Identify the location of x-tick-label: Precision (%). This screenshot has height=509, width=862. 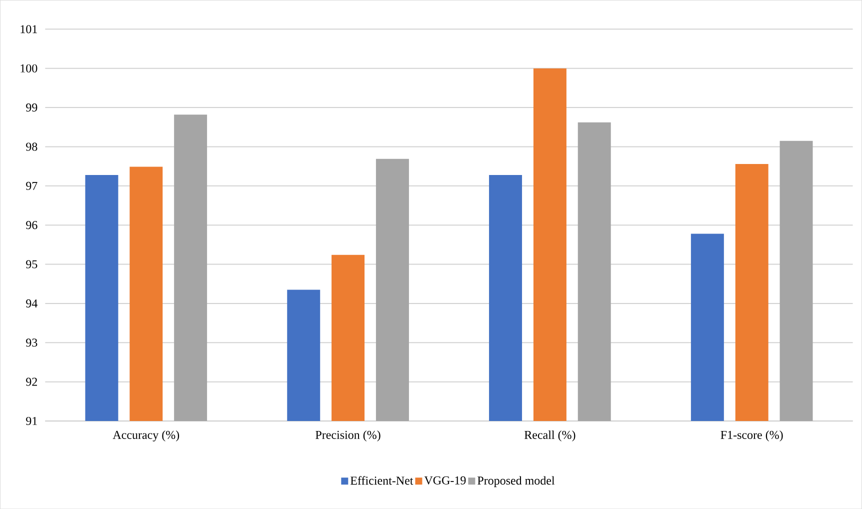
(348, 436).